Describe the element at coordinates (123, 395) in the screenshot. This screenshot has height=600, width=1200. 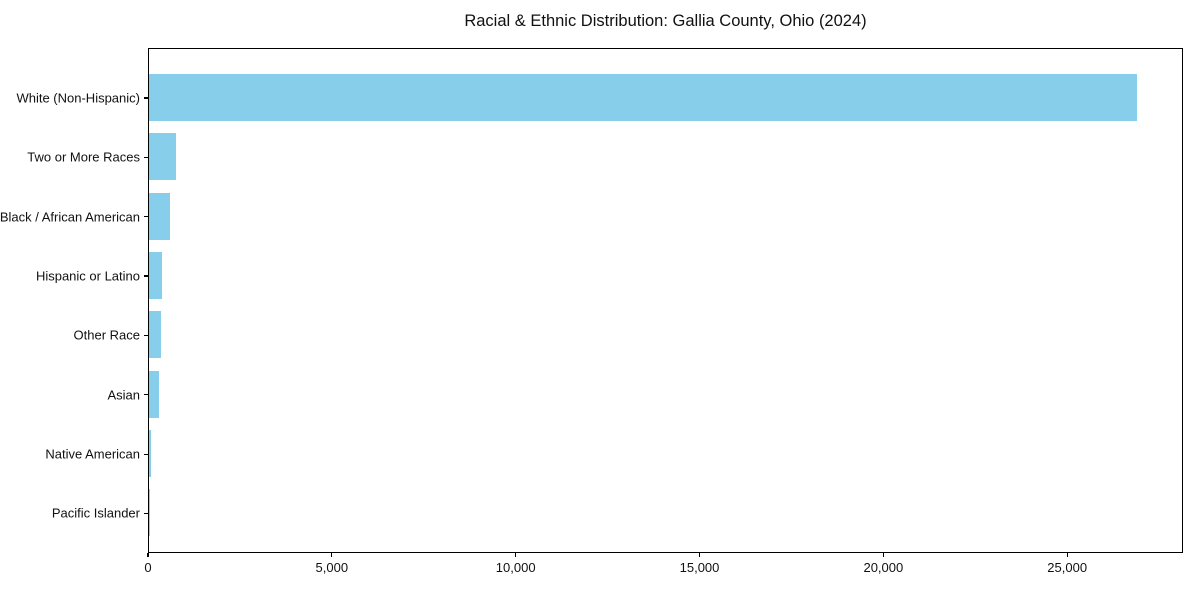
I see `y-axis-label: Asian` at that location.